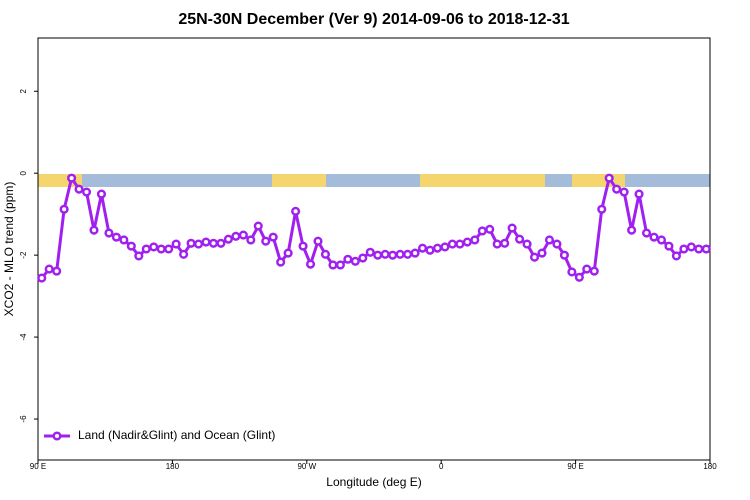 The width and height of the screenshot is (750, 500). I want to click on y-tick-label: -2, so click(23, 255).